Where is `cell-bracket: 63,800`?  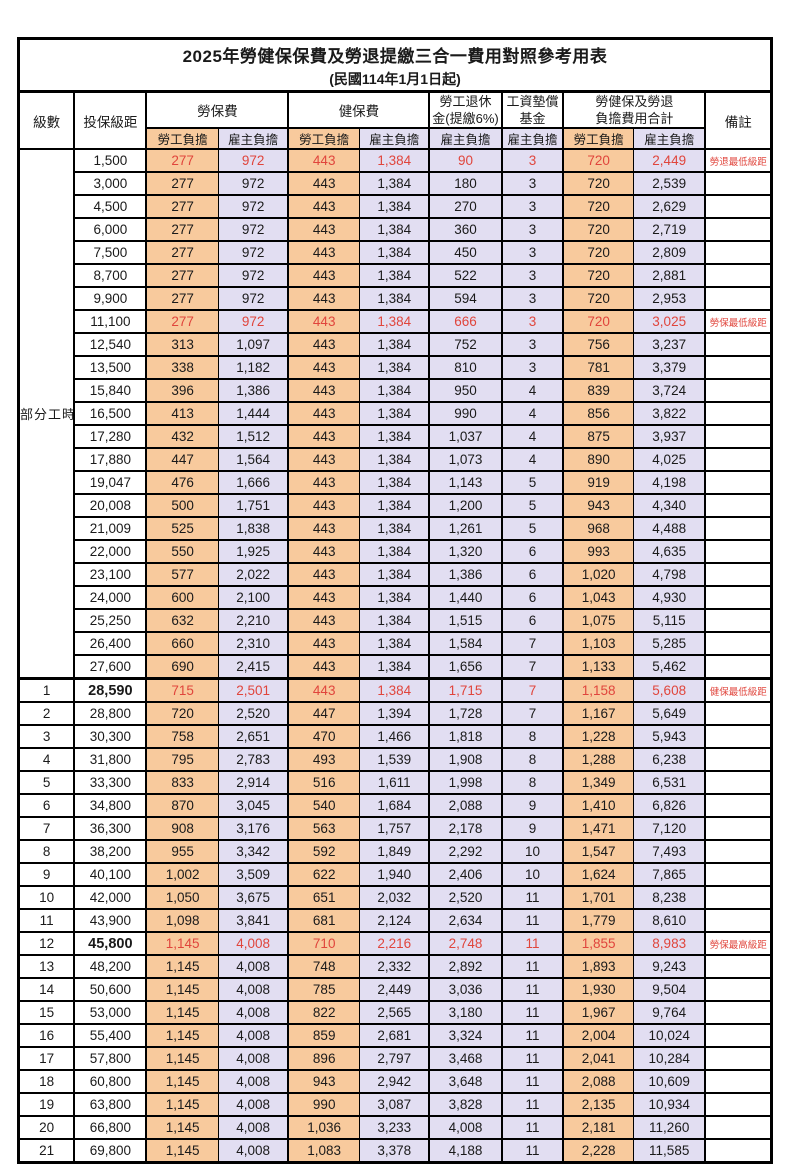 cell-bracket: 63,800 is located at coordinates (110, 1104).